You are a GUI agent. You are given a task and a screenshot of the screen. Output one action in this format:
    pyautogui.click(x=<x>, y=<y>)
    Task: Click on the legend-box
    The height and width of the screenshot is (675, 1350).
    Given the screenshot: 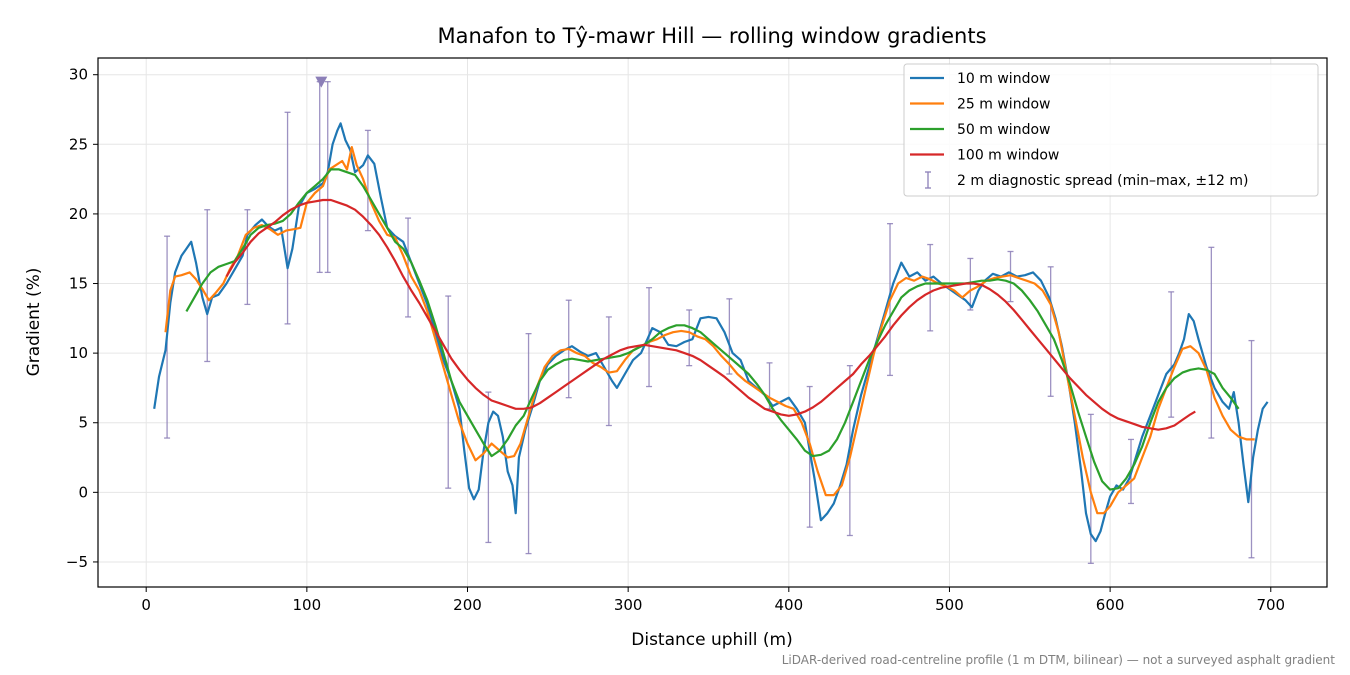 What is the action you would take?
    pyautogui.click(x=1111, y=130)
    